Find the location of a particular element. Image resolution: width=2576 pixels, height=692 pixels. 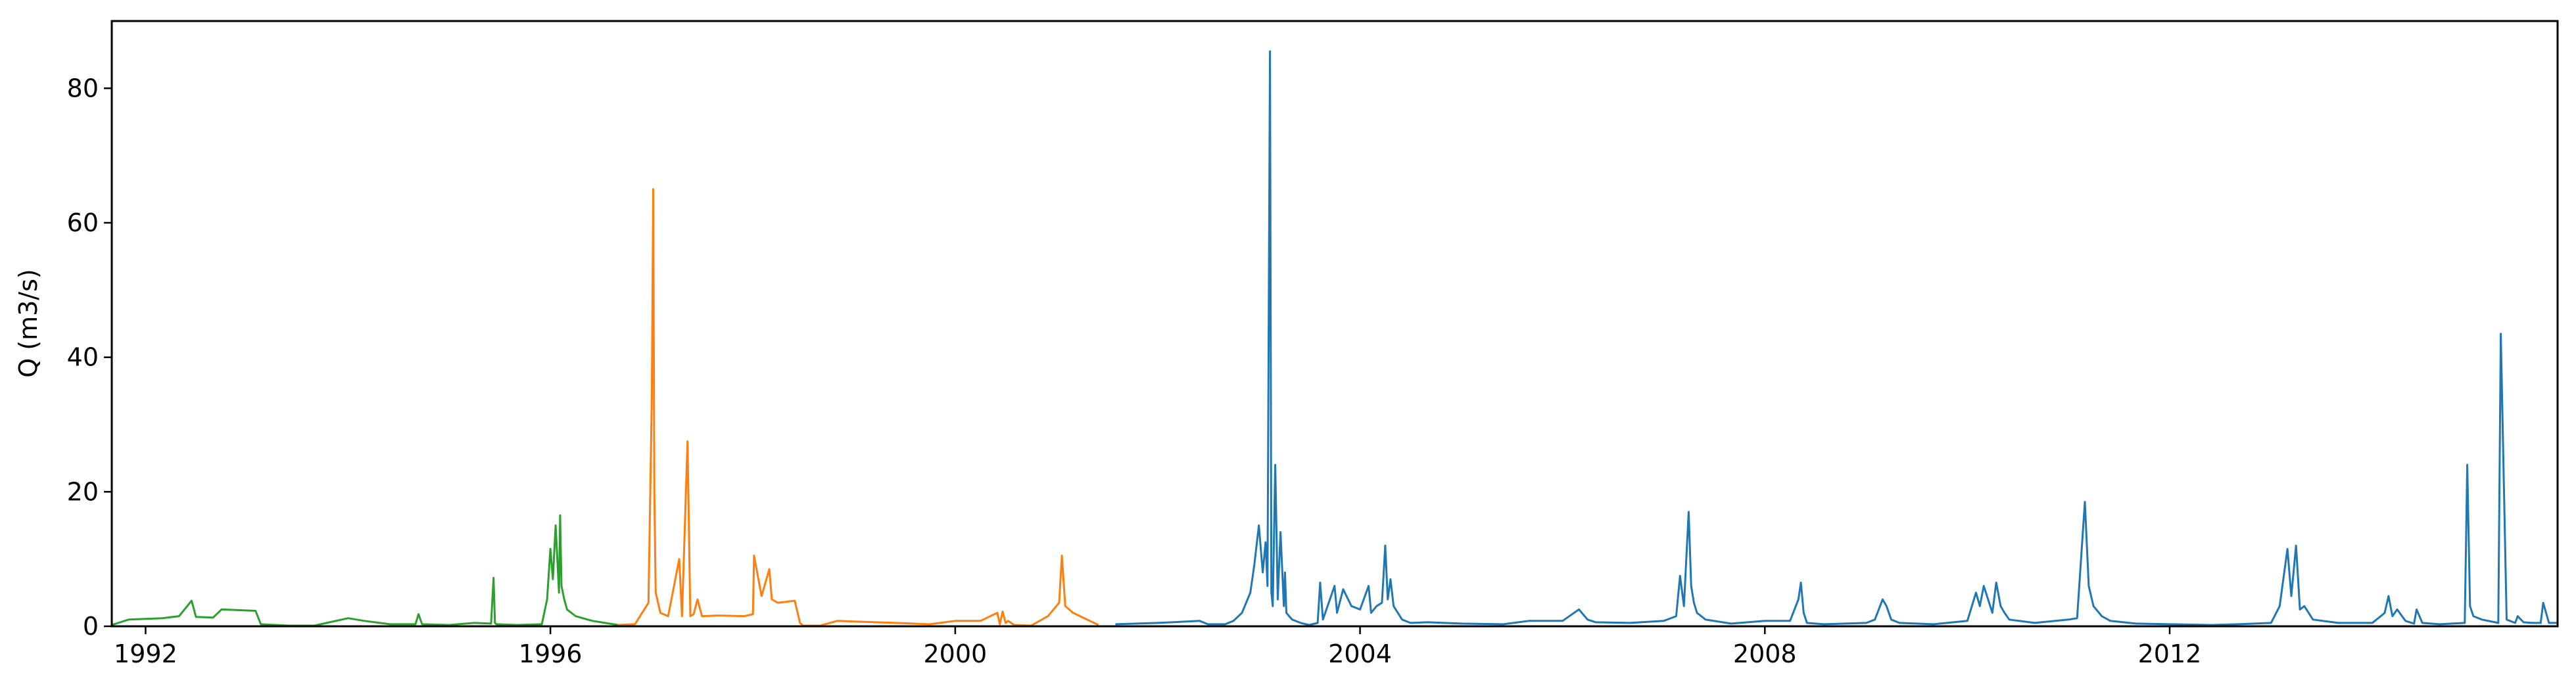

y-axis: 0 20 40 60 80 is located at coordinates (90, 357).